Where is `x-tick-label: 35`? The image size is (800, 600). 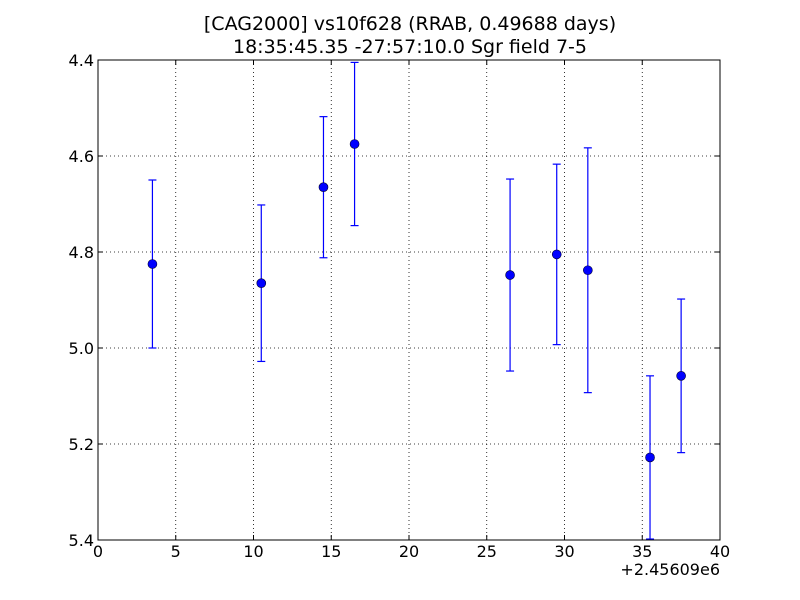 x-tick-label: 35 is located at coordinates (642, 551).